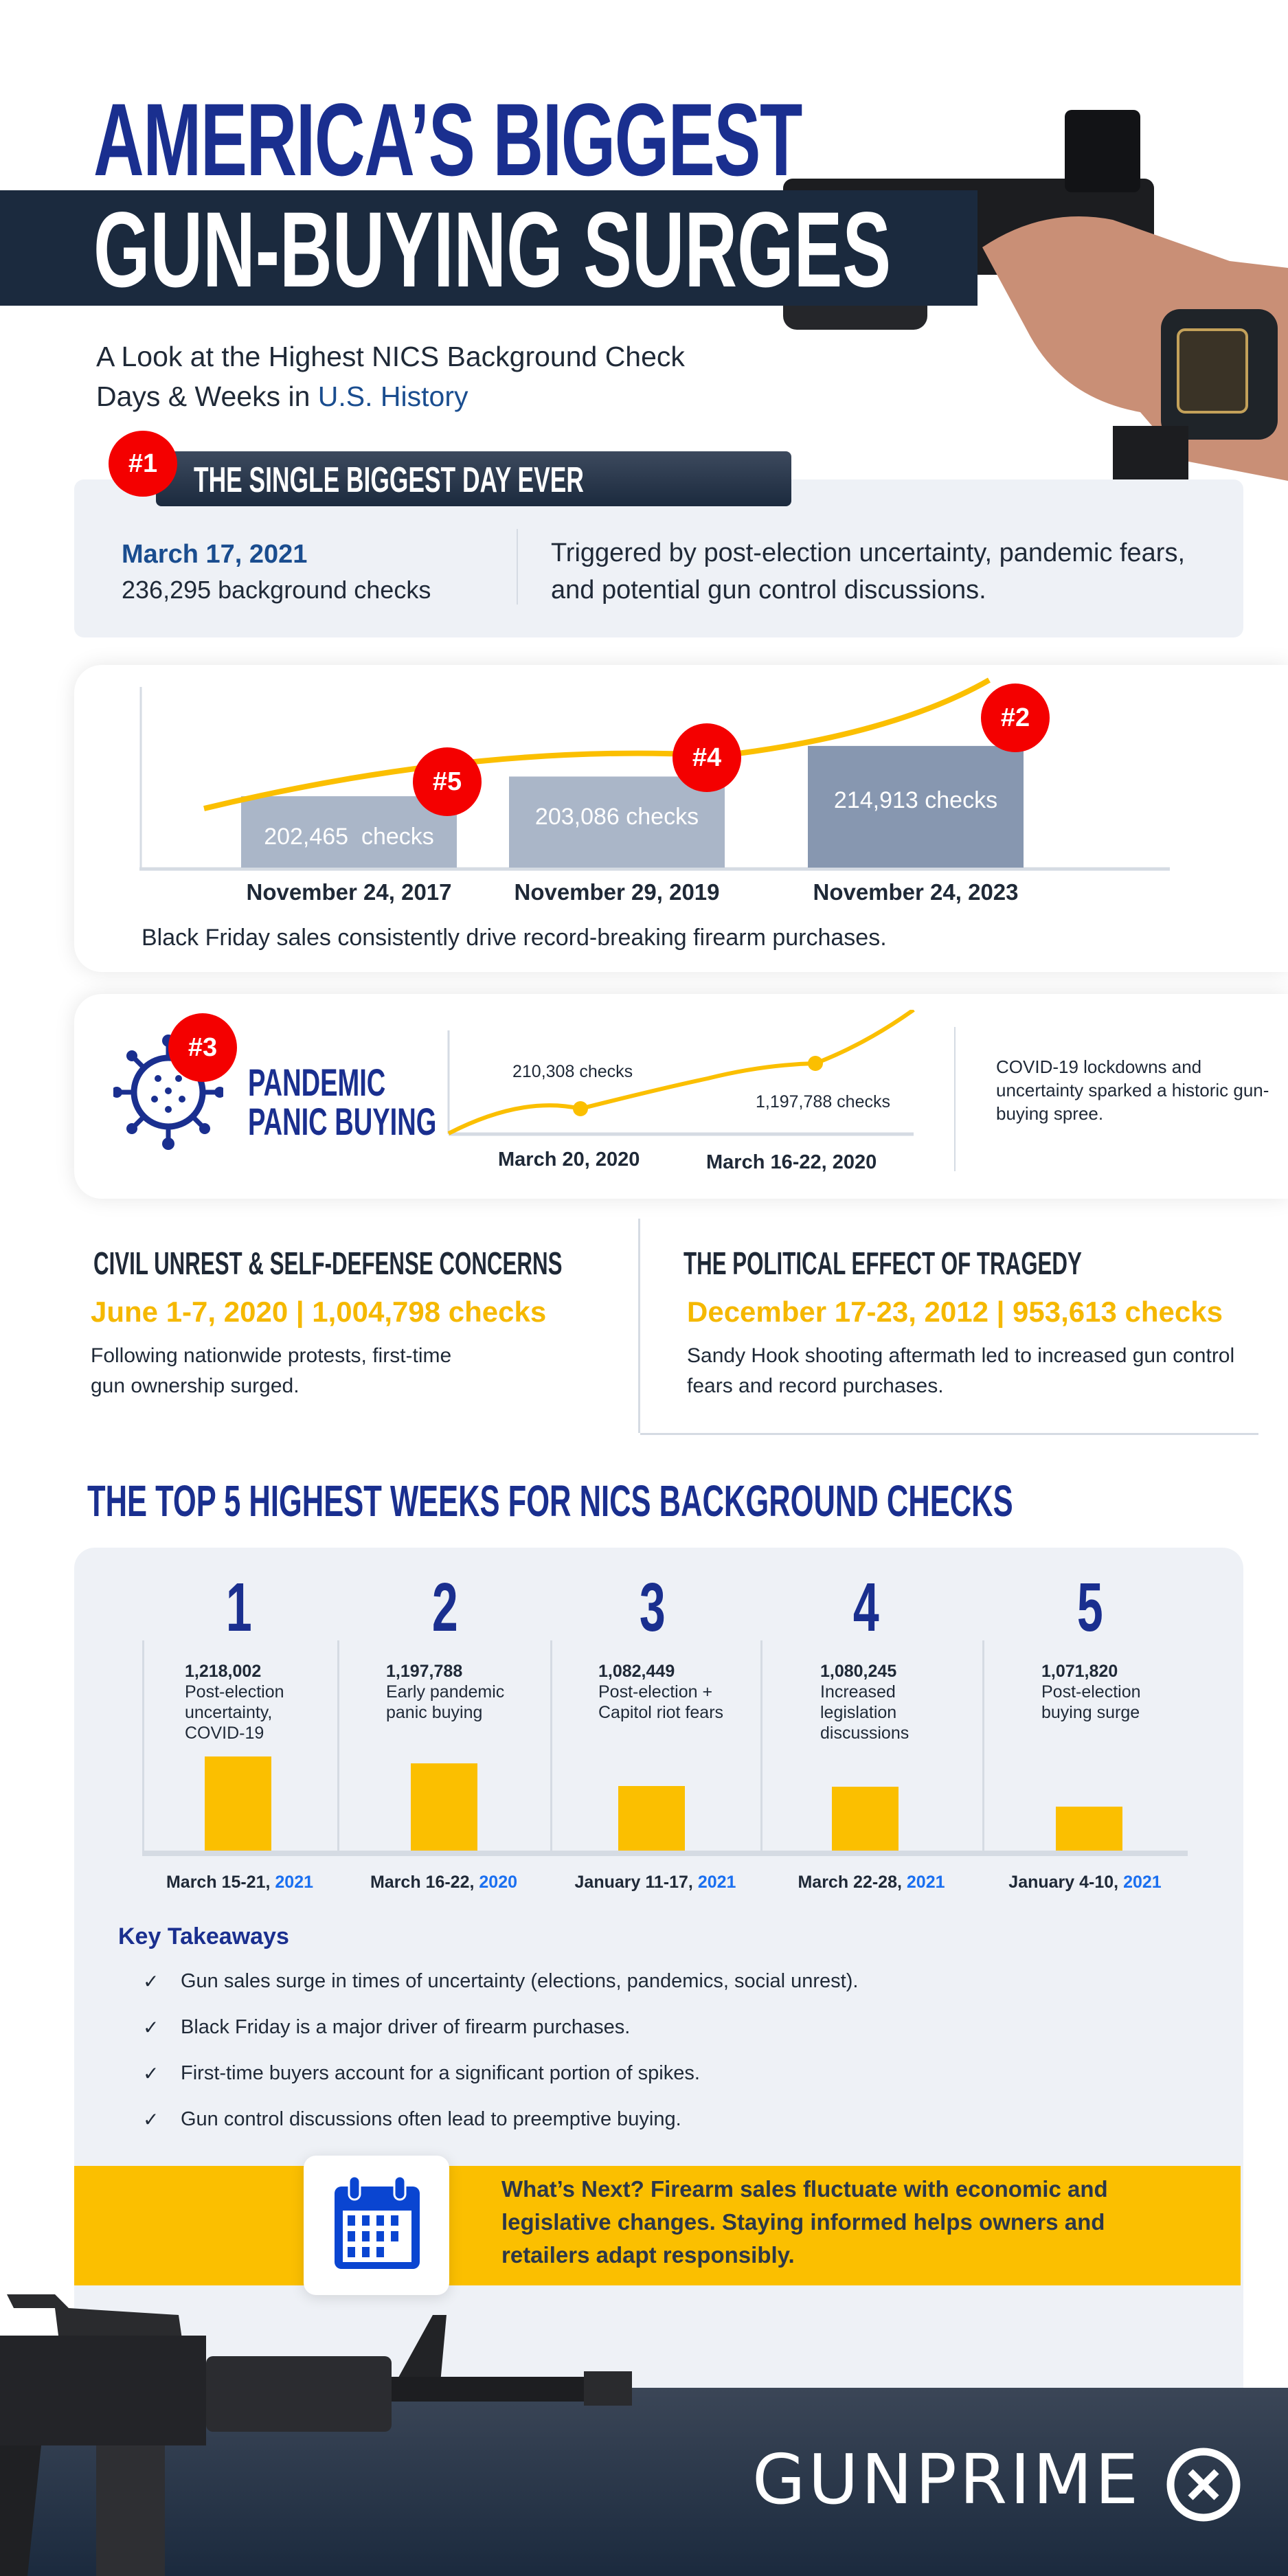 The height and width of the screenshot is (2576, 1288). I want to click on week-date-range: March 16-22,, so click(424, 1882).